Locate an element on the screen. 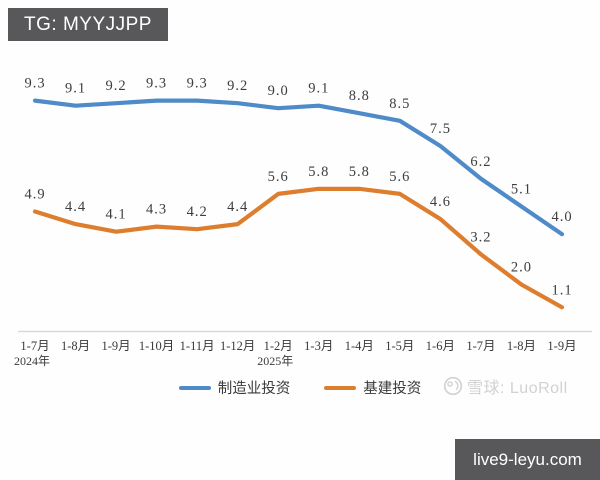 Image resolution: width=600 pixels, height=480 pixels. site-badge: live9-leyu.com is located at coordinates (527, 459).